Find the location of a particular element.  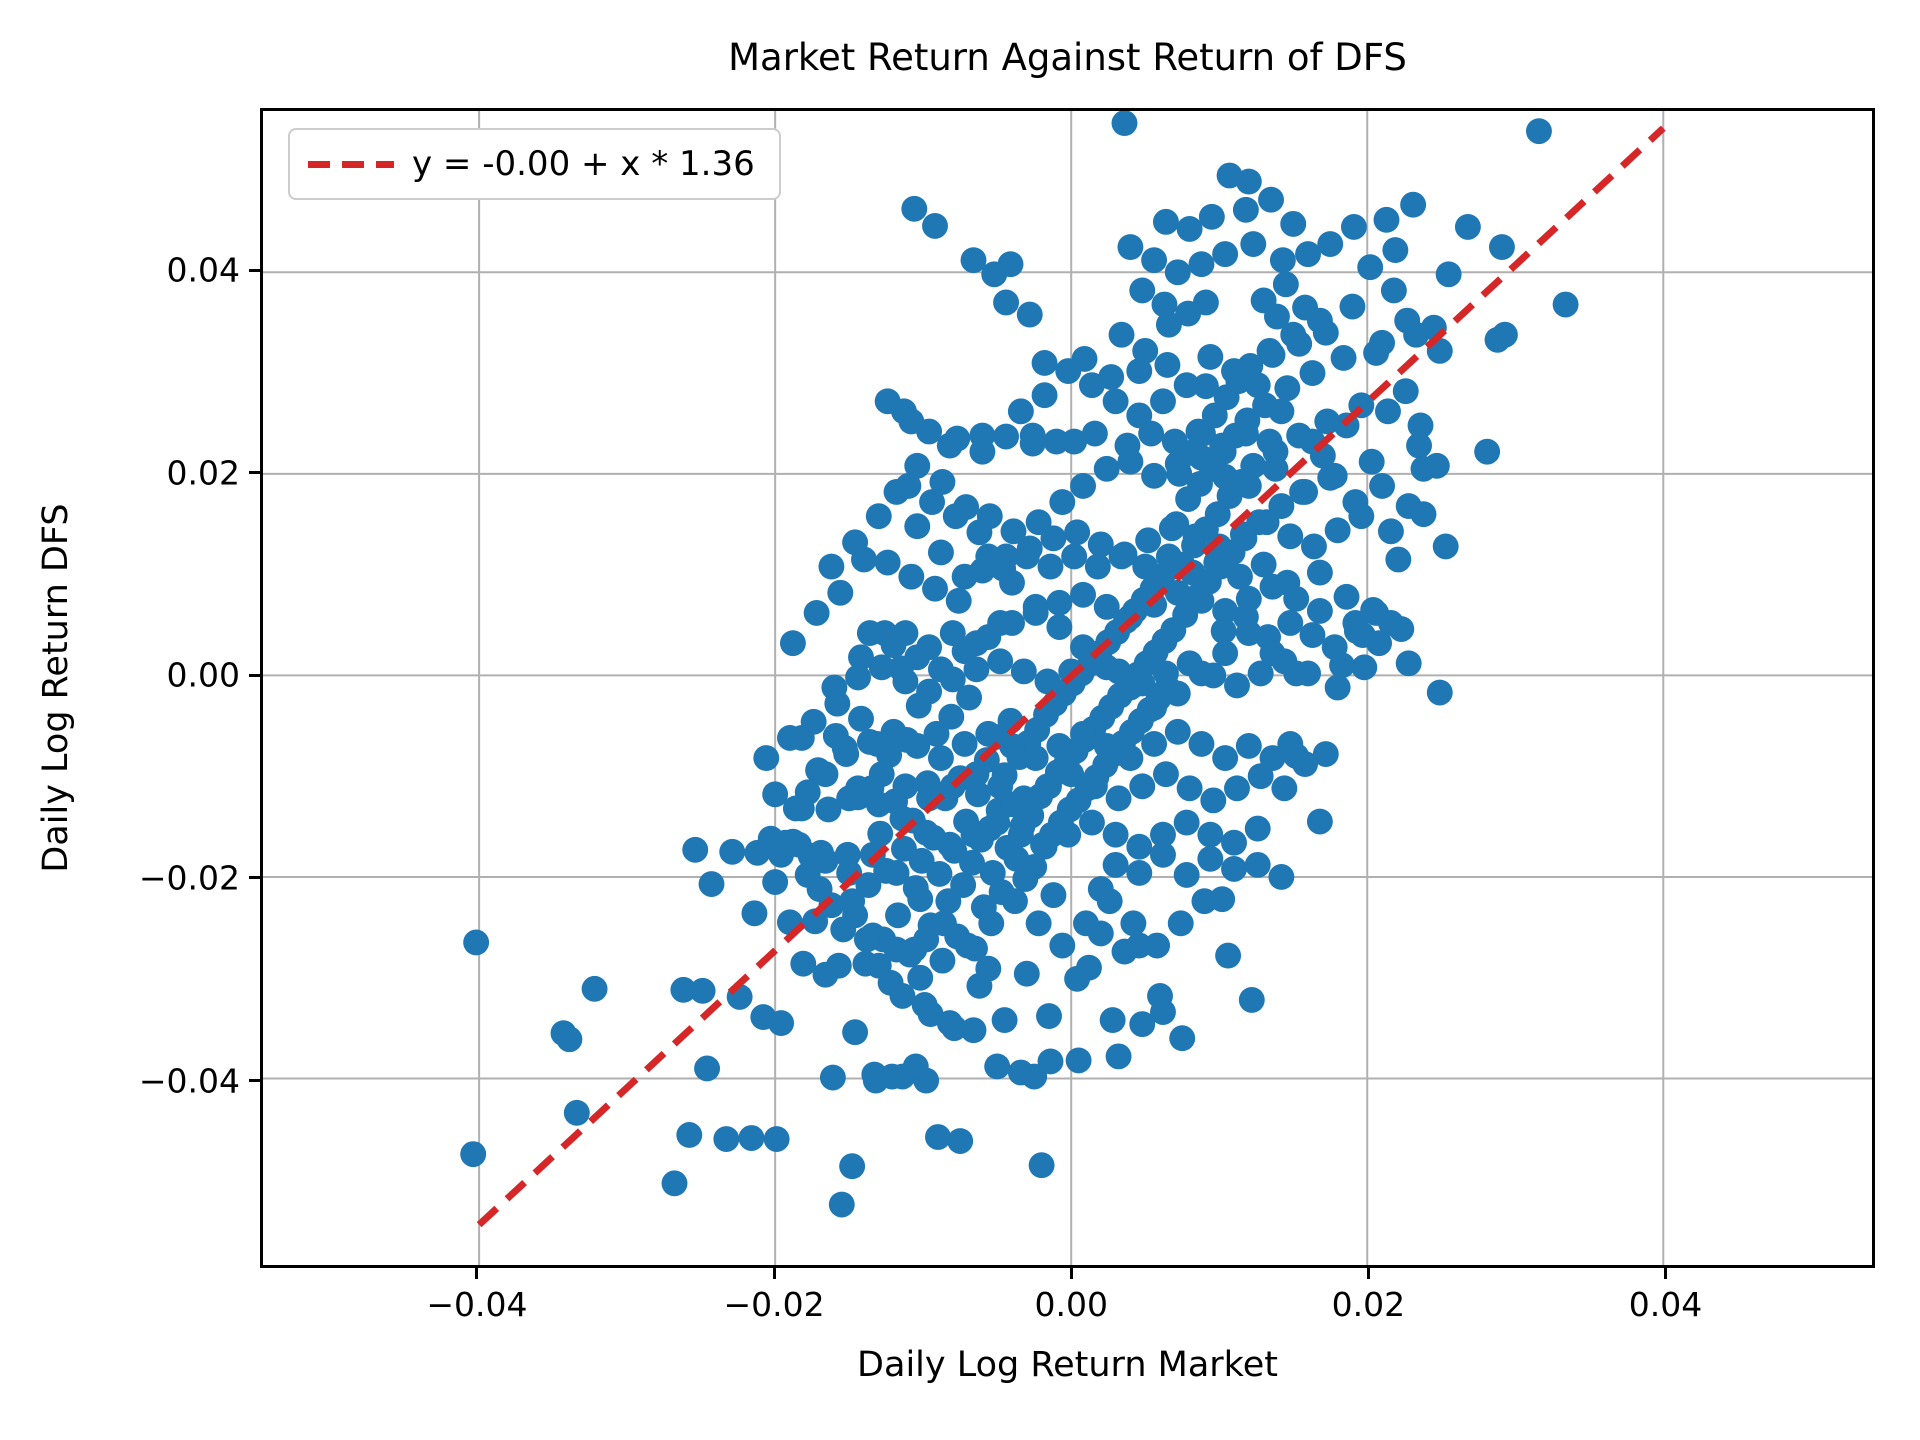

legend: y = -0.00 + x * 1.36 is located at coordinates (534, 164).